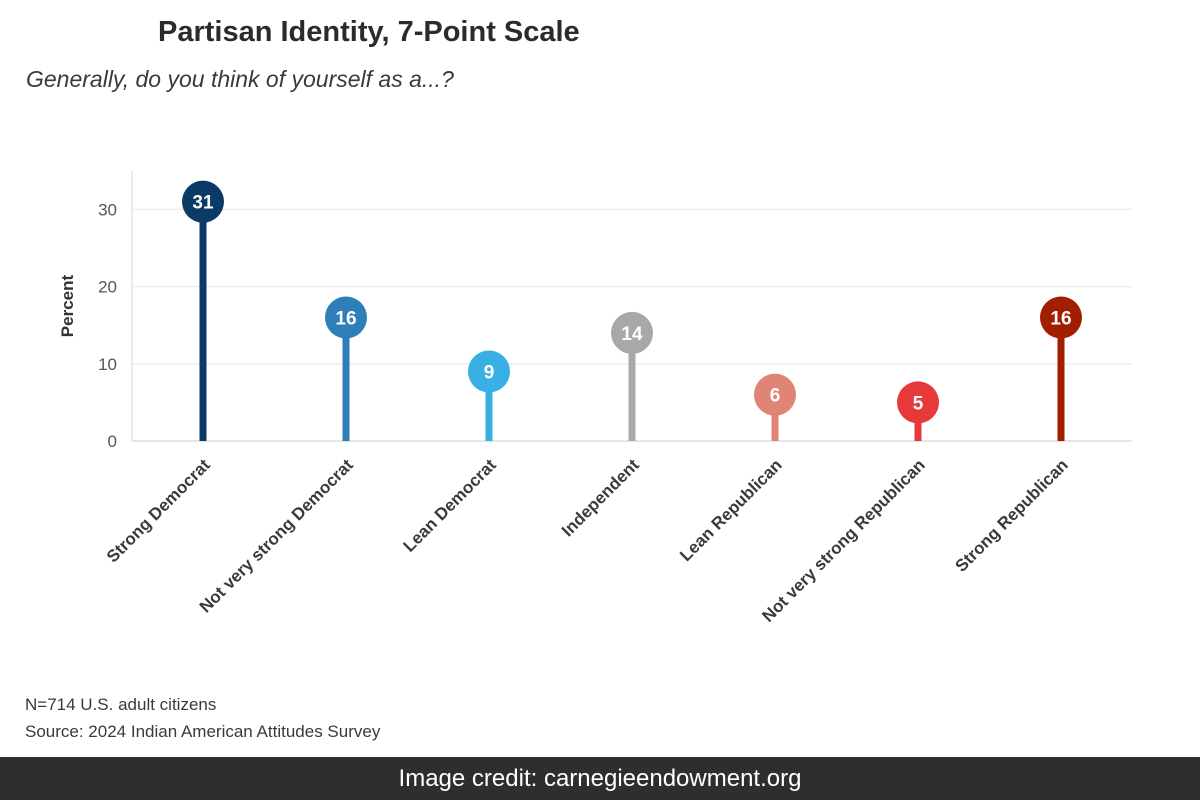  I want to click on data-label: 9, so click(489, 373).